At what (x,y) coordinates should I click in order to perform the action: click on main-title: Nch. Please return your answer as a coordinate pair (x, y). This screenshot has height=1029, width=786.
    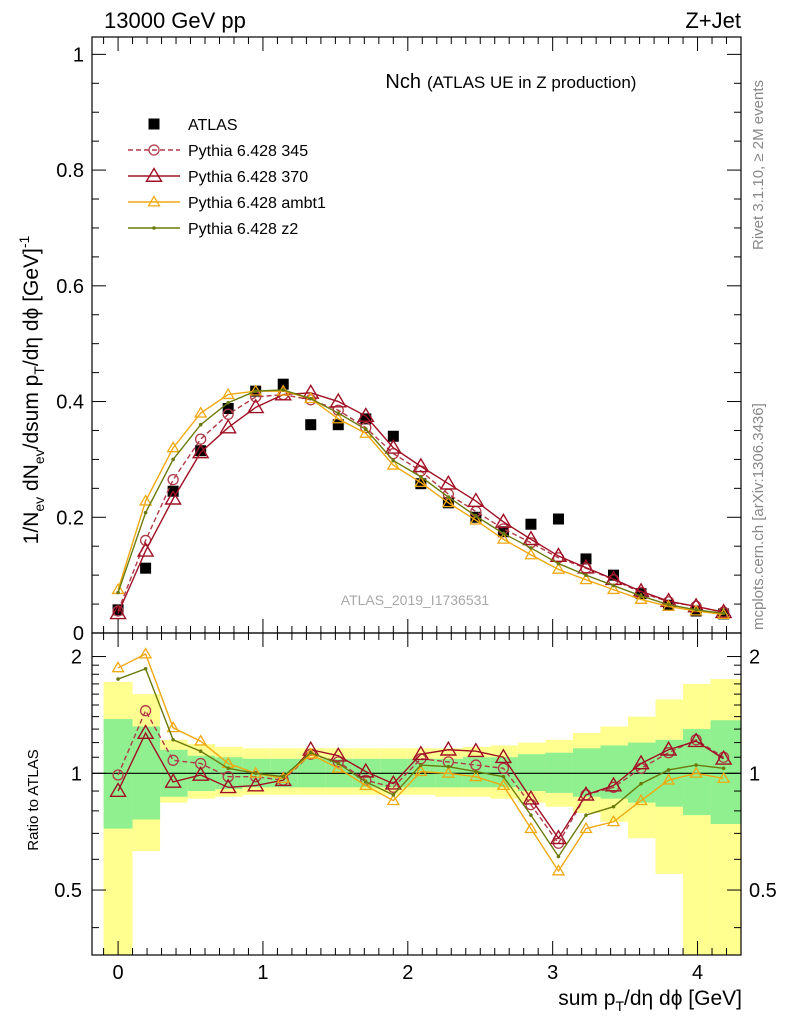
    Looking at the image, I should click on (403, 82).